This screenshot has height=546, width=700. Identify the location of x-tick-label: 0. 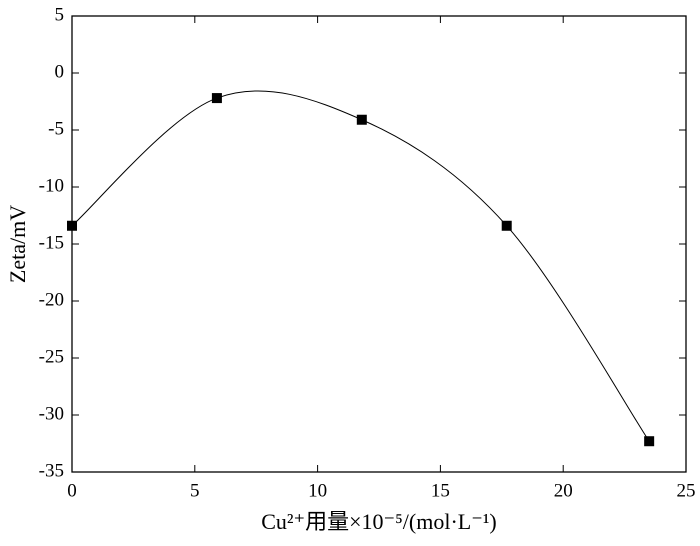
(72, 490).